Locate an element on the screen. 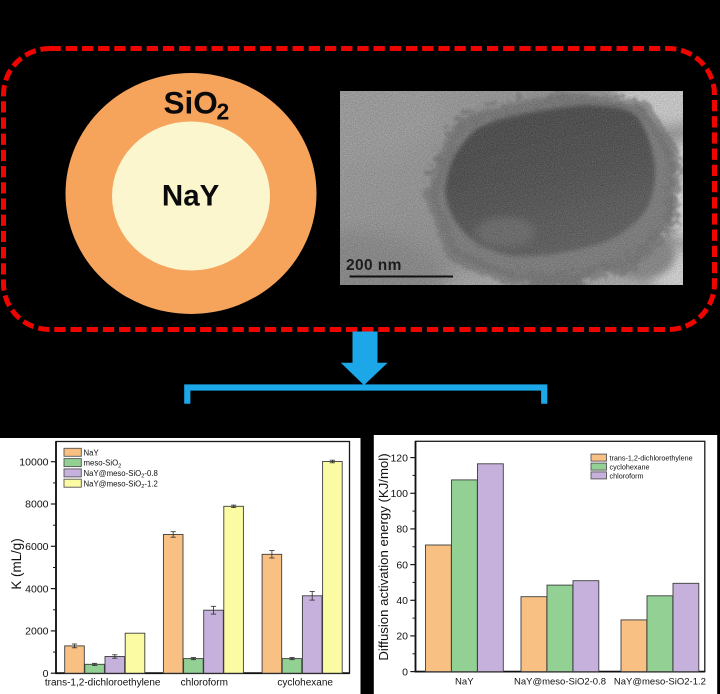 This screenshot has height=694, width=720. svg-text: 120 is located at coordinates (399, 458).